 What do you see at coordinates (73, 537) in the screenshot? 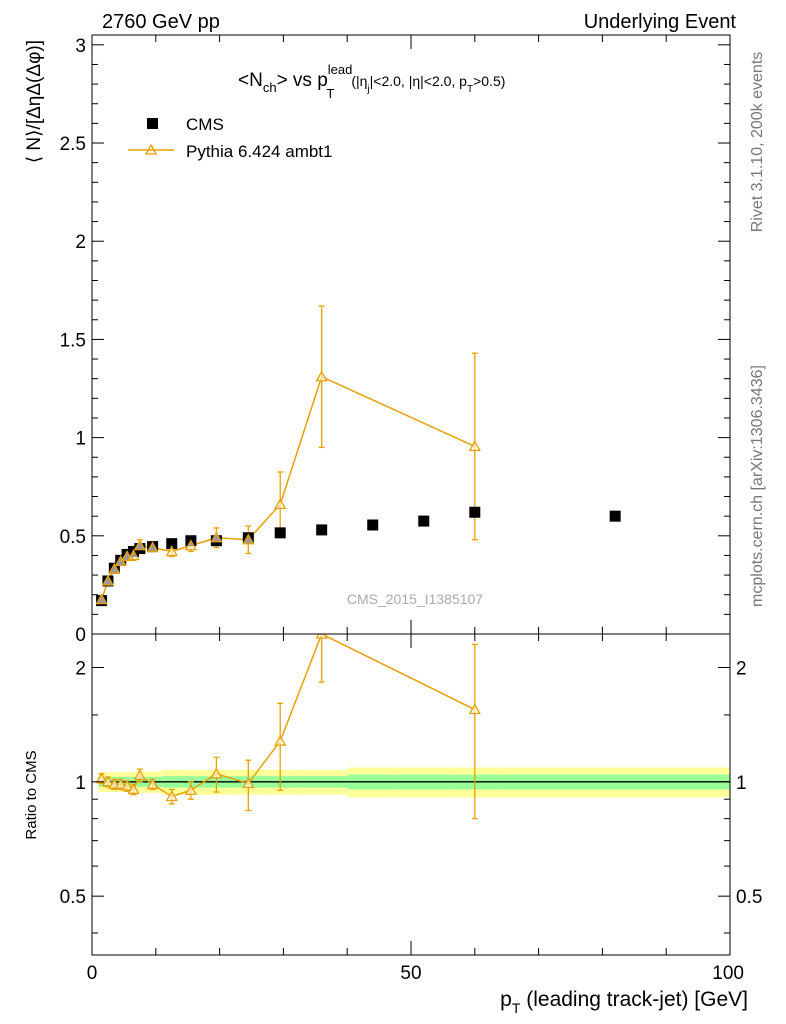
I see `main-ytick-label: 0.5` at bounding box center [73, 537].